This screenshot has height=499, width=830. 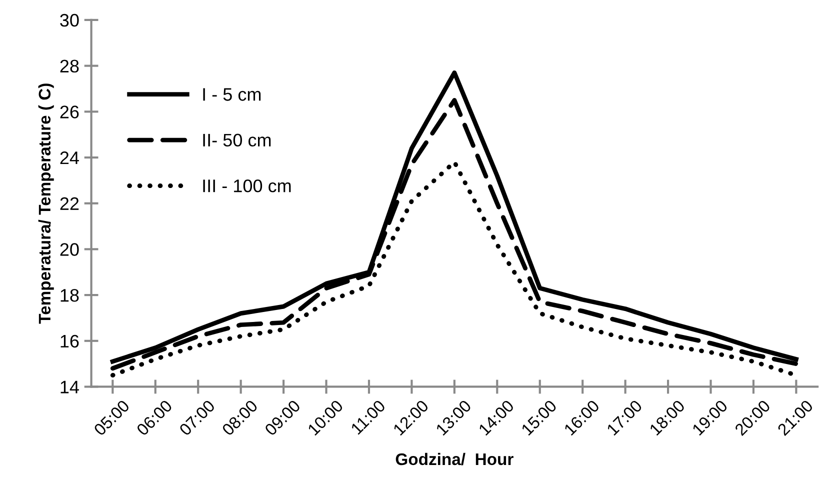 I want to click on y-tick-label: 16, so click(x=69, y=341).